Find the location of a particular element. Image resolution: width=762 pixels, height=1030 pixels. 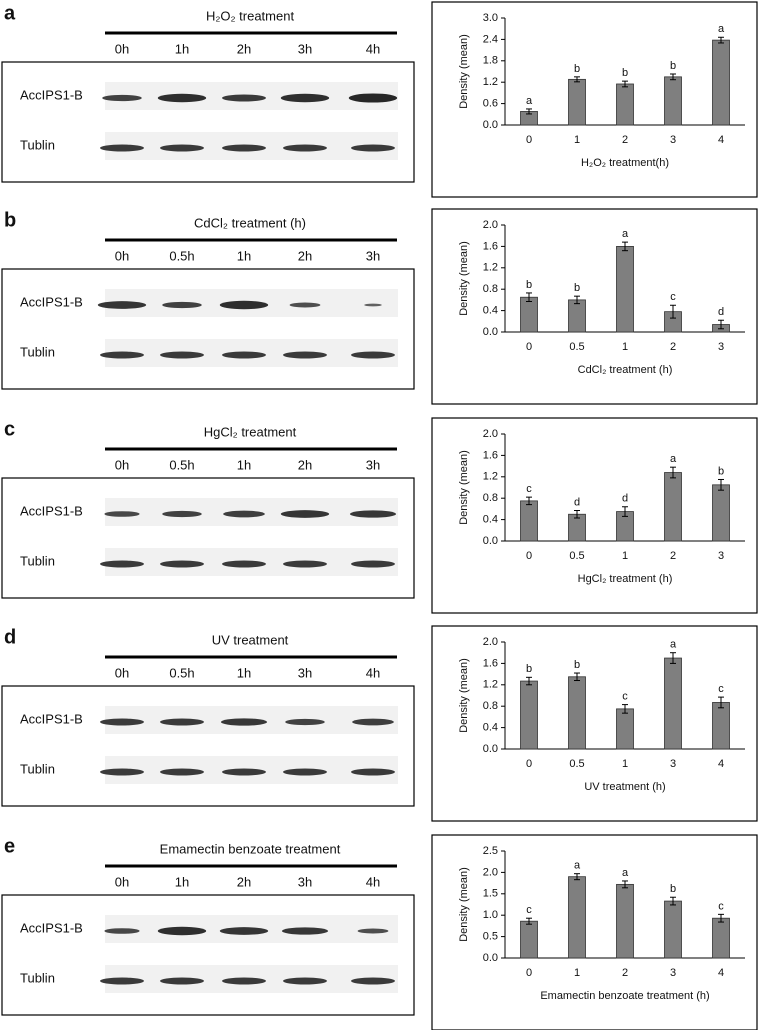

y-tick-label: 1.2 is located at coordinates (490, 685).